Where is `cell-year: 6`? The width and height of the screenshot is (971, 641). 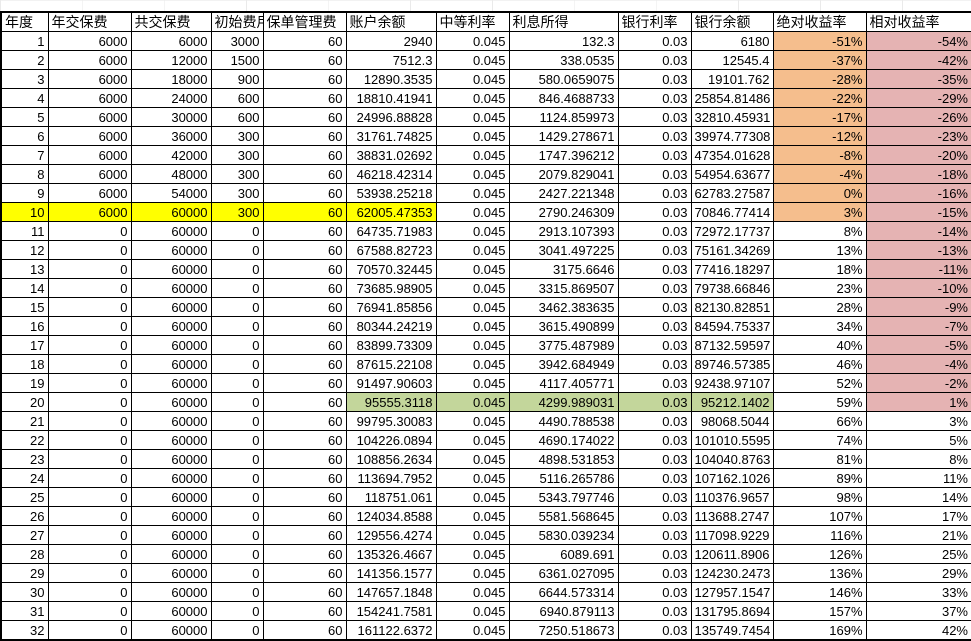 cell-year: 6 is located at coordinates (24, 136).